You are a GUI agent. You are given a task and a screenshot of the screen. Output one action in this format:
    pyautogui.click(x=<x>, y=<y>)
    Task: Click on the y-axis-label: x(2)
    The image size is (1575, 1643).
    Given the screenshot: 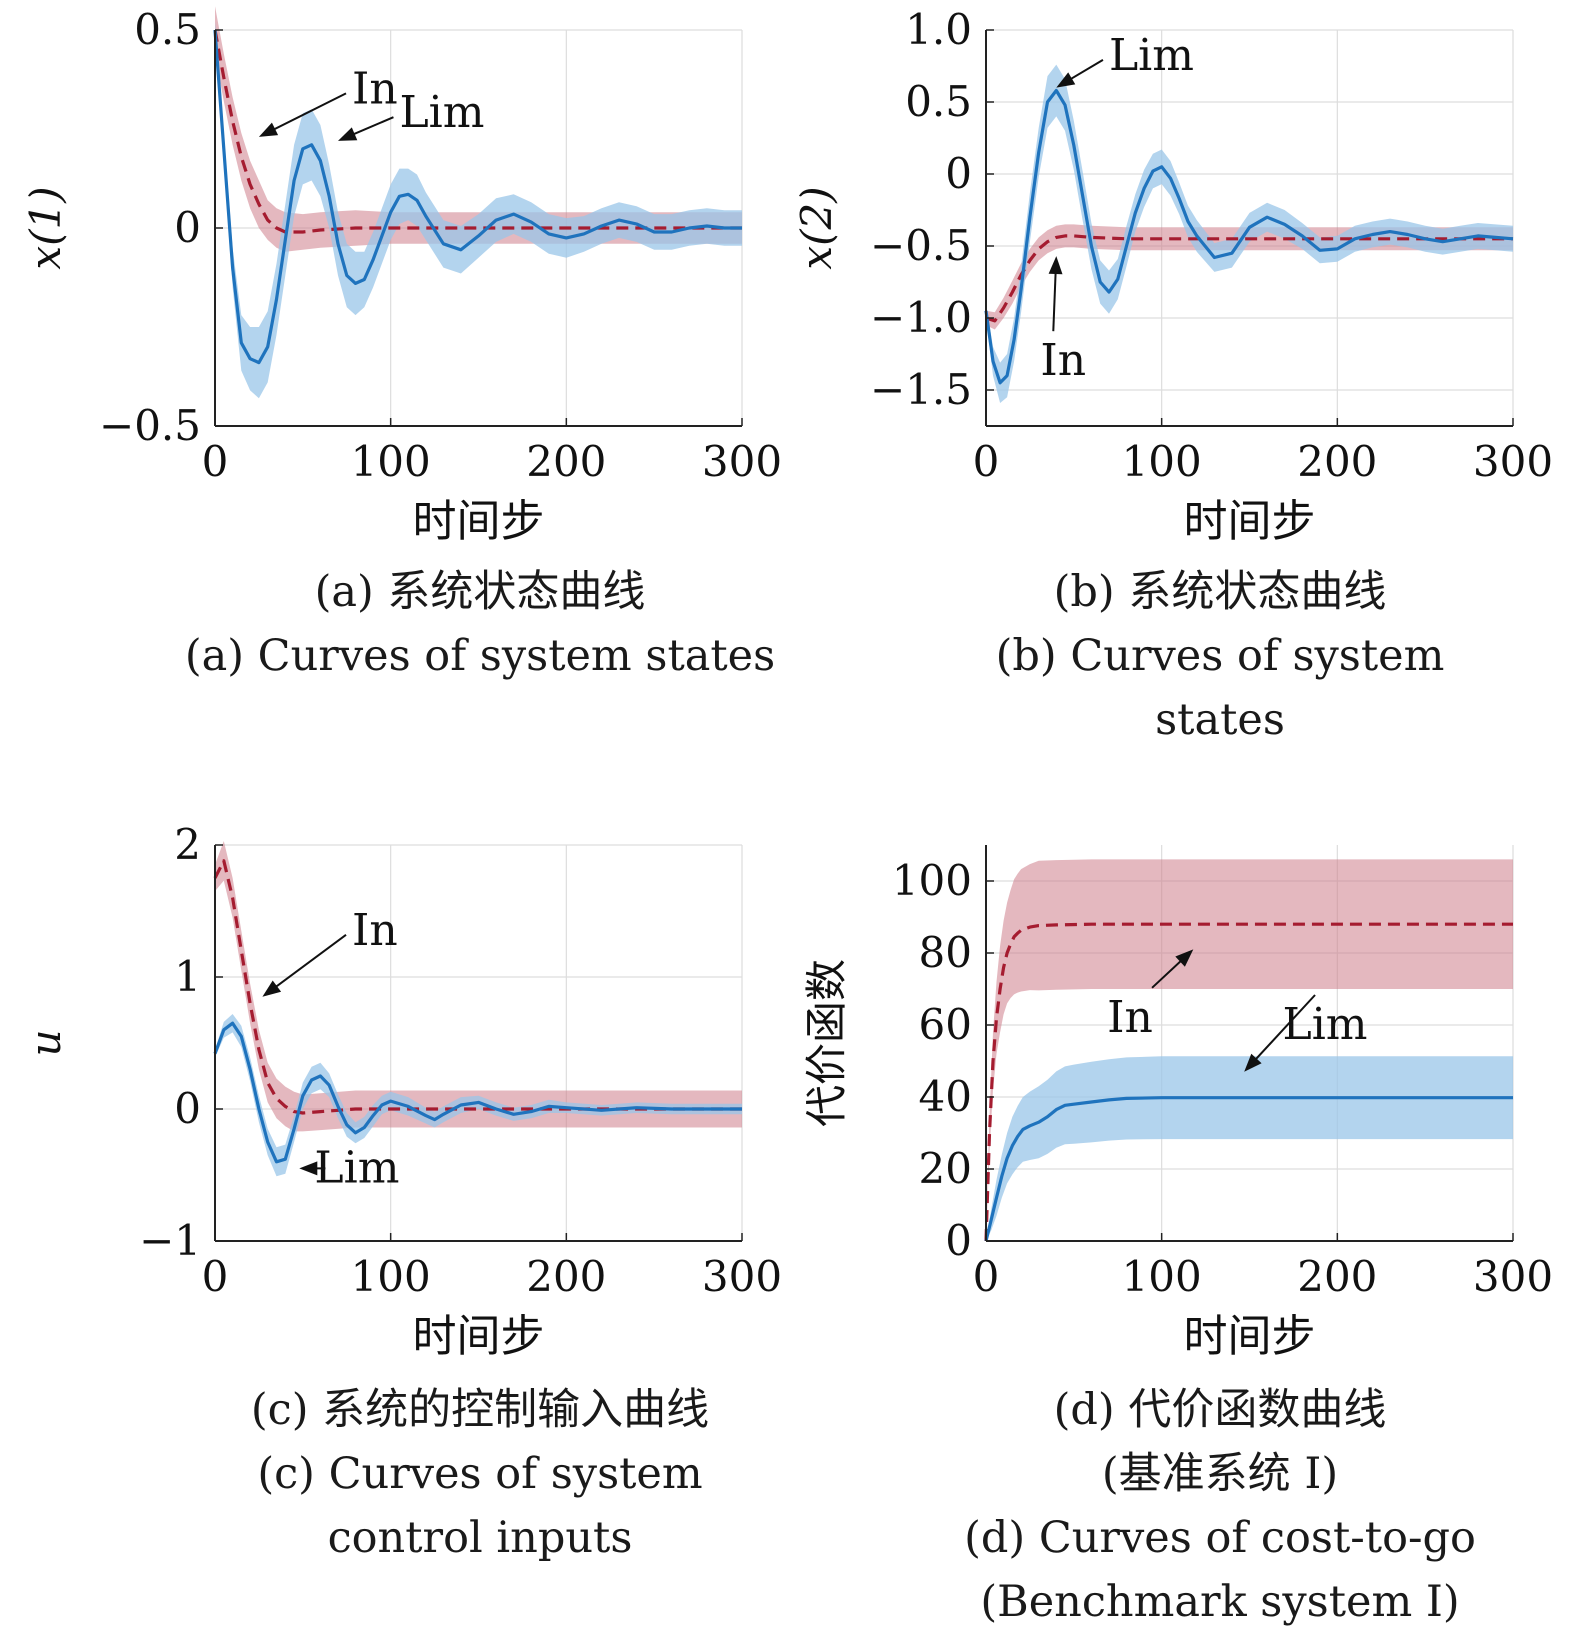 What is the action you would take?
    pyautogui.click(x=816, y=227)
    